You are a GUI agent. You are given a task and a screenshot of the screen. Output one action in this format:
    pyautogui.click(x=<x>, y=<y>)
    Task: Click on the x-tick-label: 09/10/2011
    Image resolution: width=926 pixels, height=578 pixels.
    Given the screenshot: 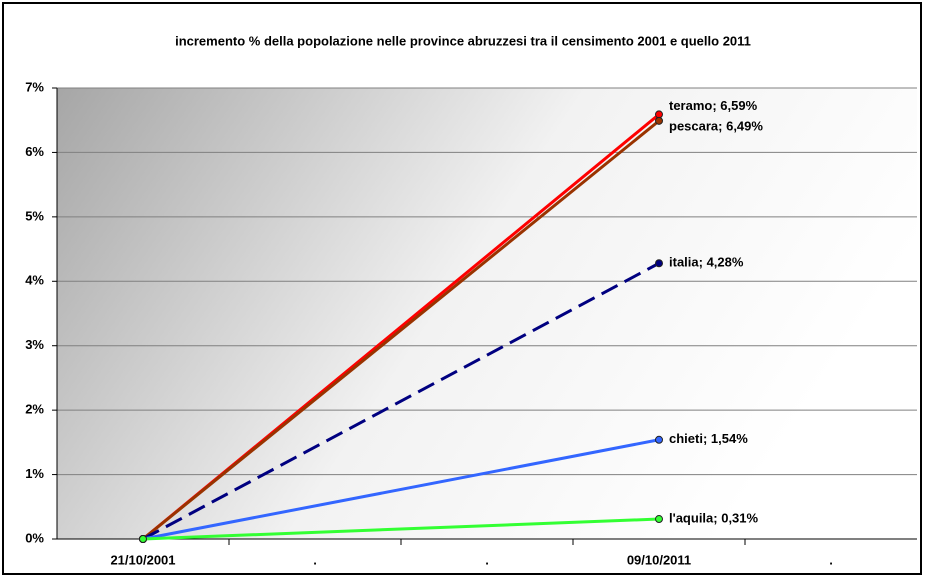 What is the action you would take?
    pyautogui.click(x=659, y=559)
    